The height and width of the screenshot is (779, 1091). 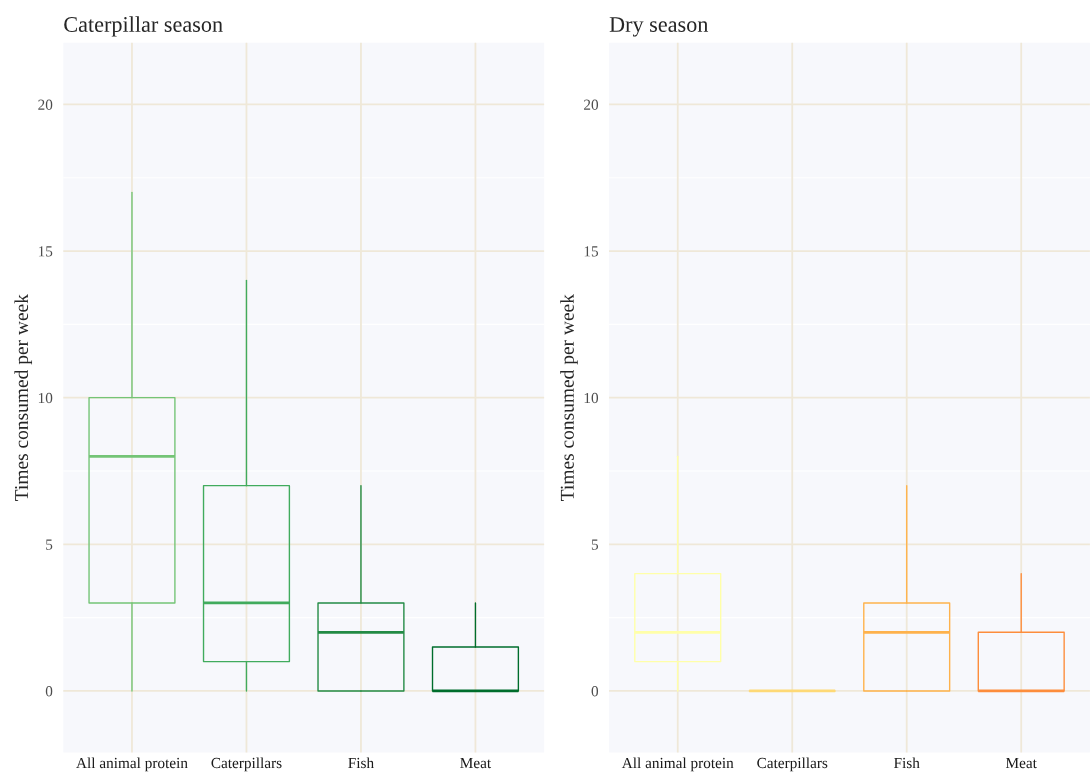 I want to click on chart-title: Caterpillar season, so click(x=143, y=26).